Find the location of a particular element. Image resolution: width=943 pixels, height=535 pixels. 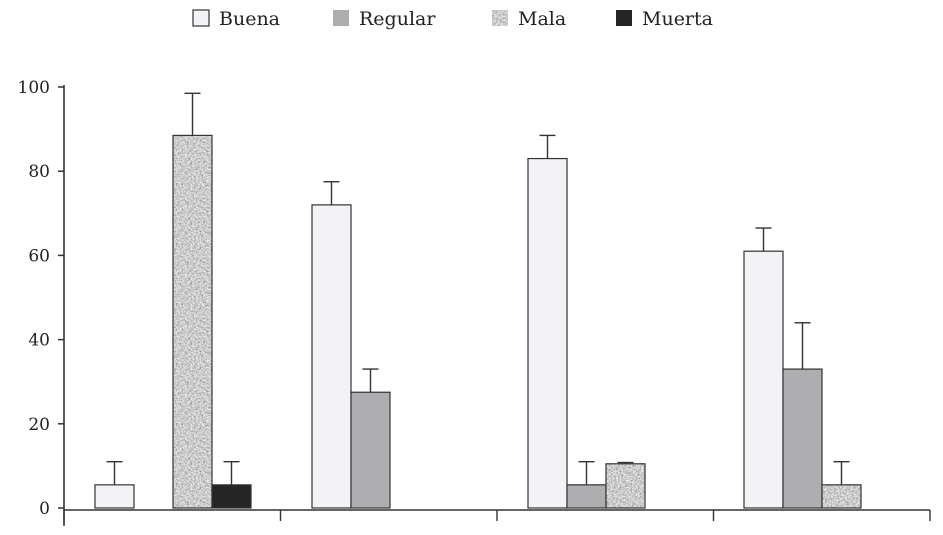

legend-label-buena: Buena is located at coordinates (249, 19).